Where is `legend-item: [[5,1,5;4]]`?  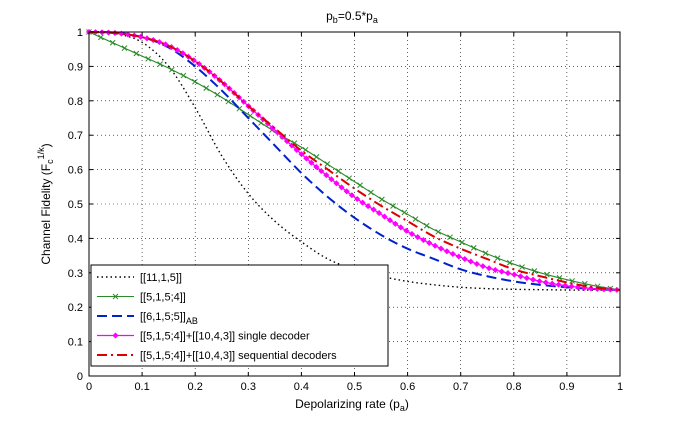 legend-item: [[5,1,5;4]] is located at coordinates (141, 298).